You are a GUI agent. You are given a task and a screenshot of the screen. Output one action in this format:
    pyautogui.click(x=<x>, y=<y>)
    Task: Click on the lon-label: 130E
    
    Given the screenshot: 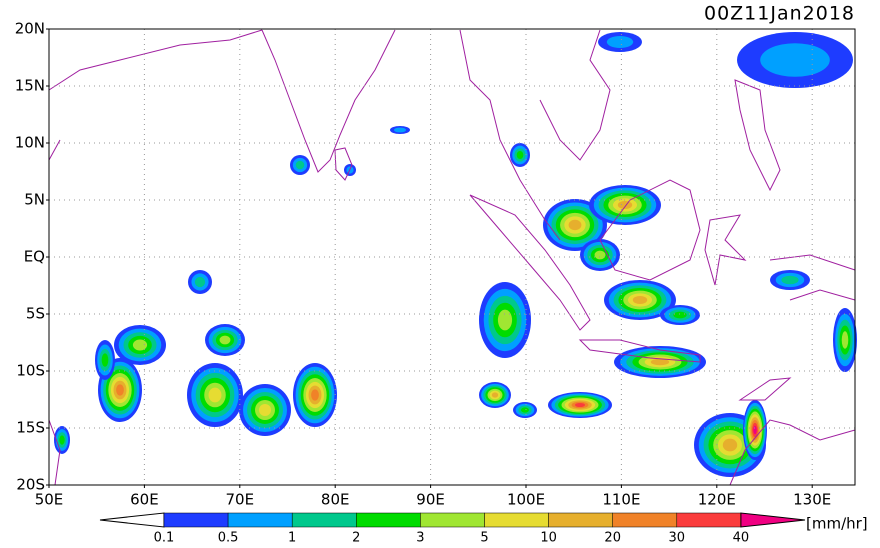 What is the action you would take?
    pyautogui.click(x=812, y=500)
    